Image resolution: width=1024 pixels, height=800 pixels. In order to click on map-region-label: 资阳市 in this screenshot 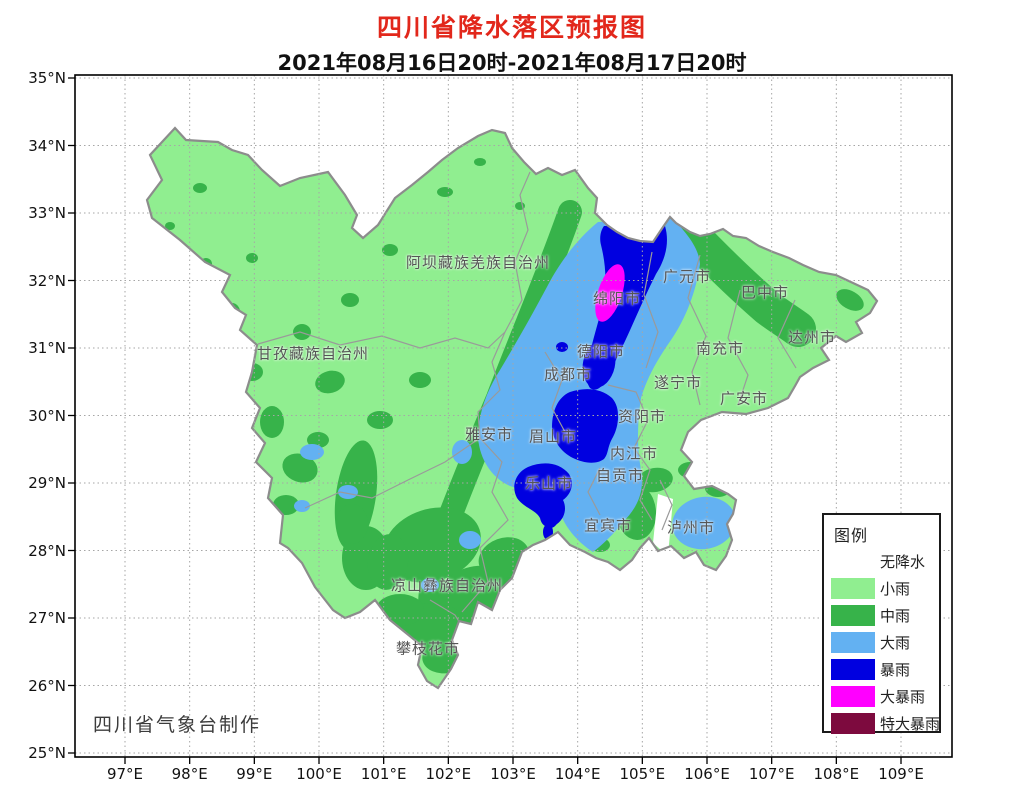, I will do `click(642, 416)`.